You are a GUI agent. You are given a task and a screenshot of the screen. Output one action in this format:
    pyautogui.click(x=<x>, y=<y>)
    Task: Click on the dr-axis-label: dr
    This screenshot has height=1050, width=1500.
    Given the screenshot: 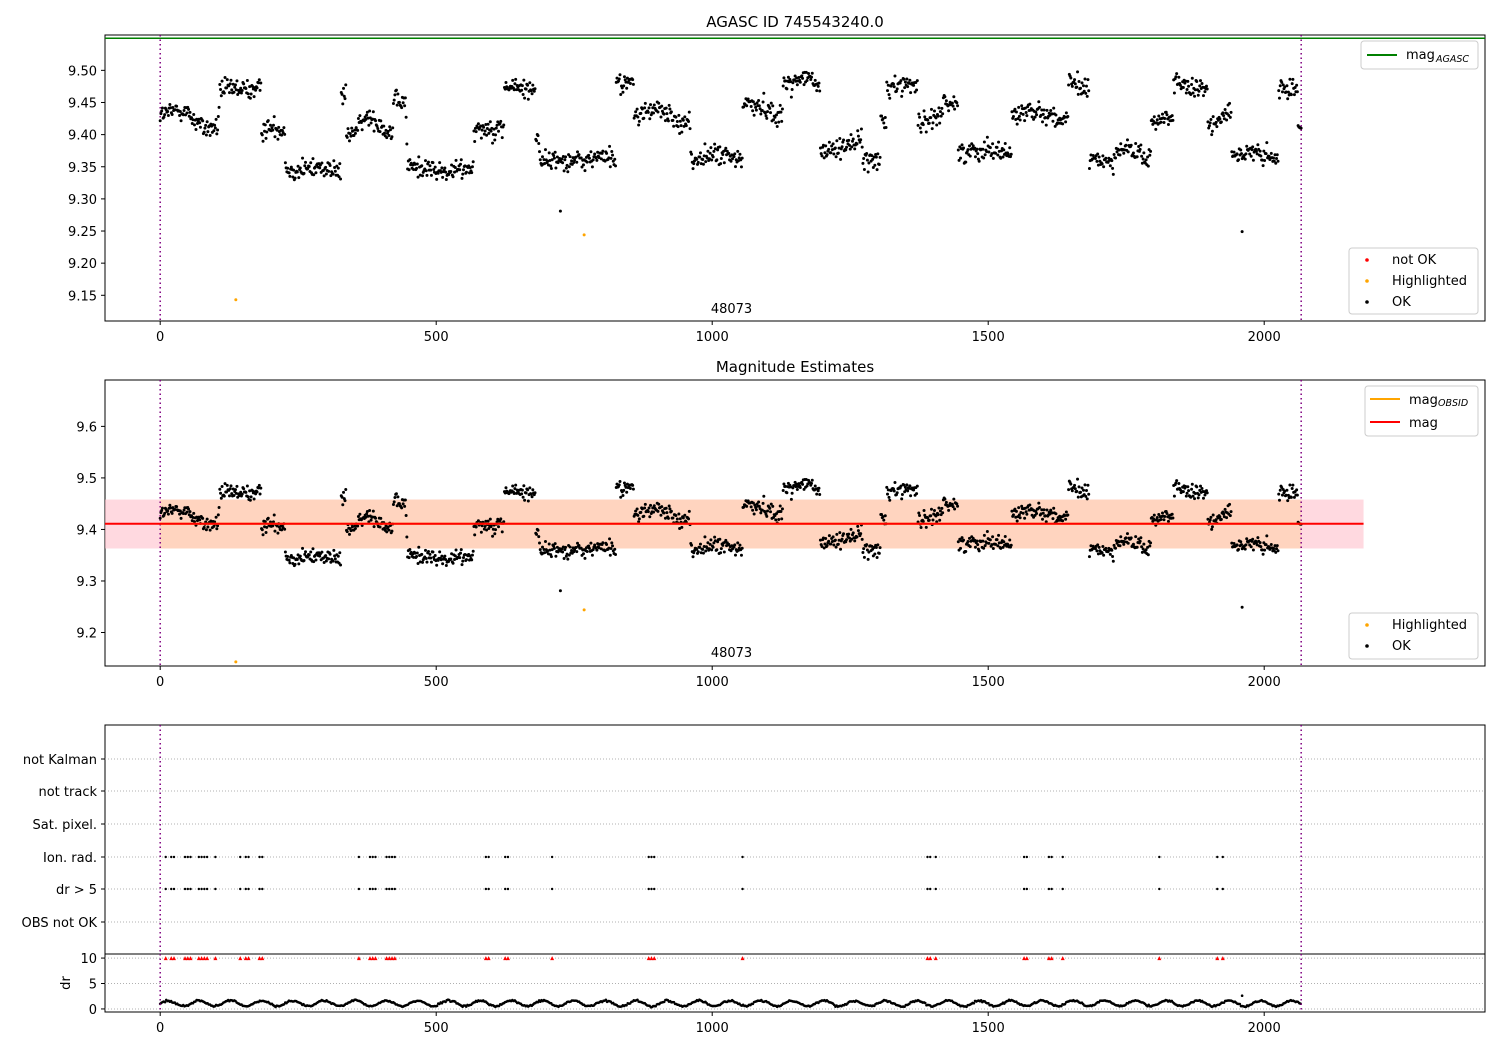 What is the action you would take?
    pyautogui.click(x=66, y=983)
    